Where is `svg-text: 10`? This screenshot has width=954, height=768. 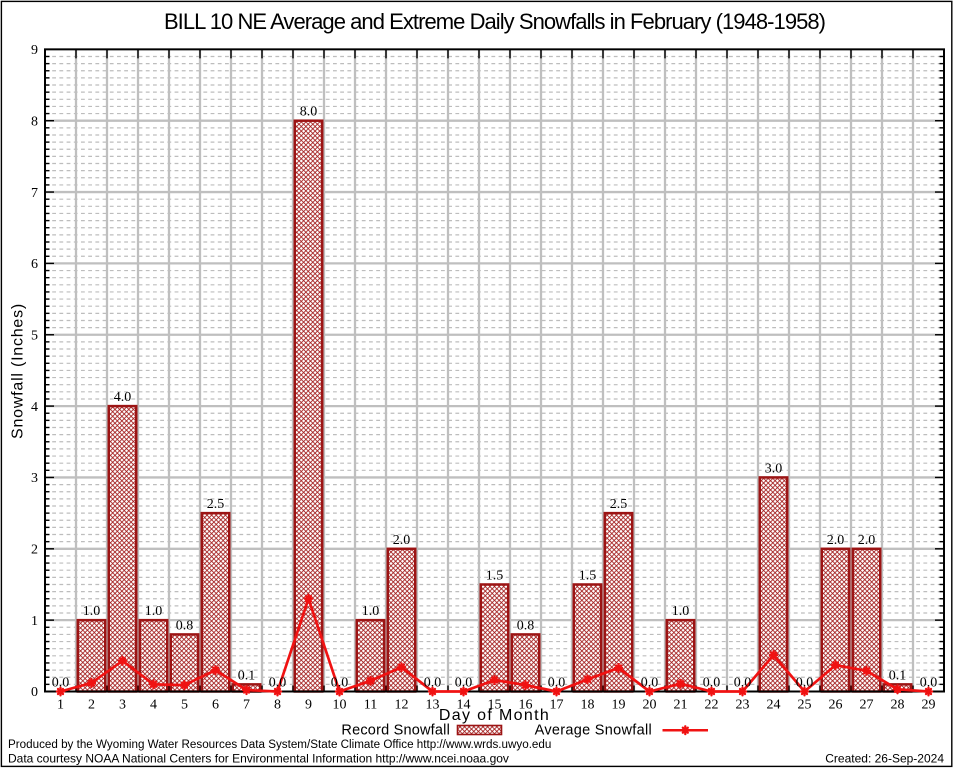
svg-text: 10 is located at coordinates (340, 704).